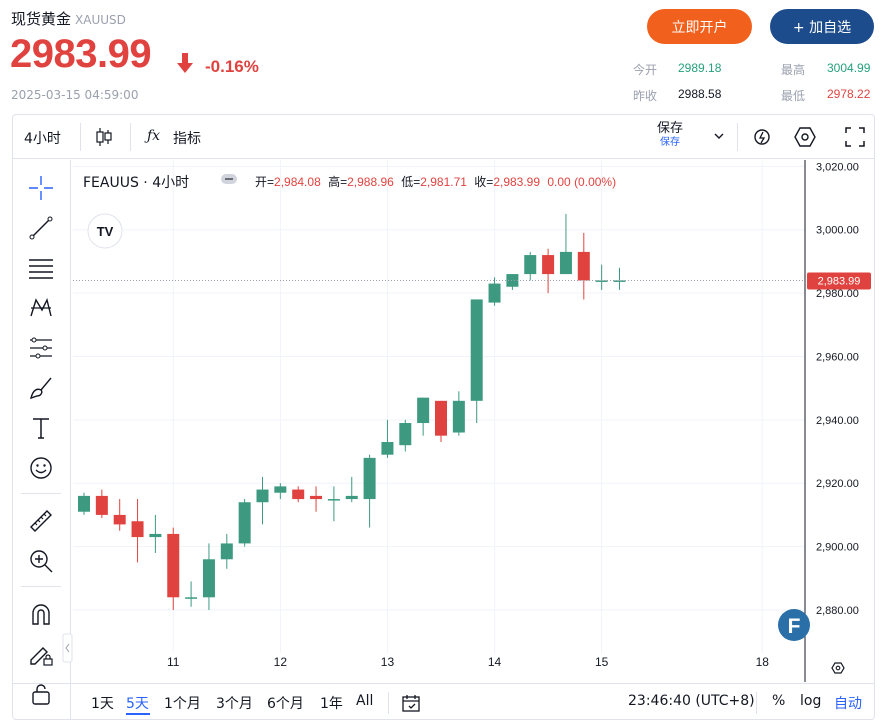 Image resolution: width=883 pixels, height=725 pixels. What do you see at coordinates (407, 182) in the screenshot?
I see `low-label-legend: 低` at bounding box center [407, 182].